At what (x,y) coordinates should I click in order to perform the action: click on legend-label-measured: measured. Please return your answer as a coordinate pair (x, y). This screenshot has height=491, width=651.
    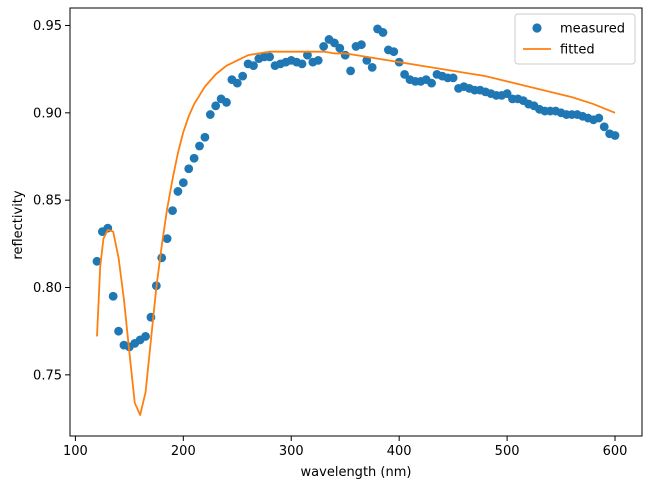
    Looking at the image, I should click on (592, 29).